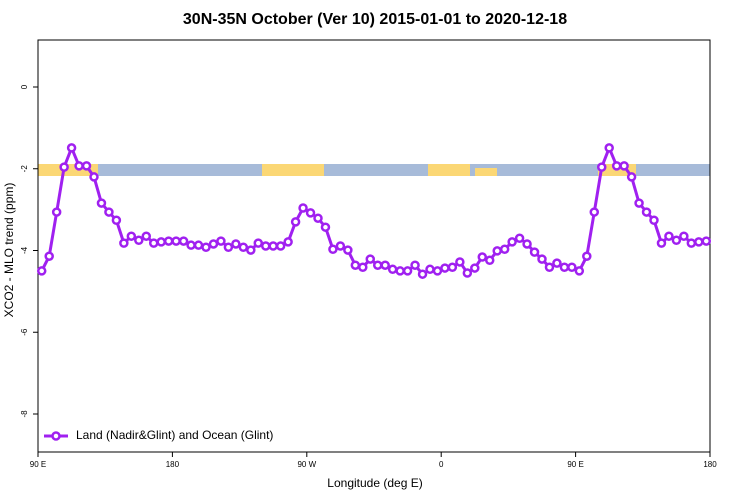  What do you see at coordinates (24, 250) in the screenshot?
I see `y-tick-label: -4` at bounding box center [24, 250].